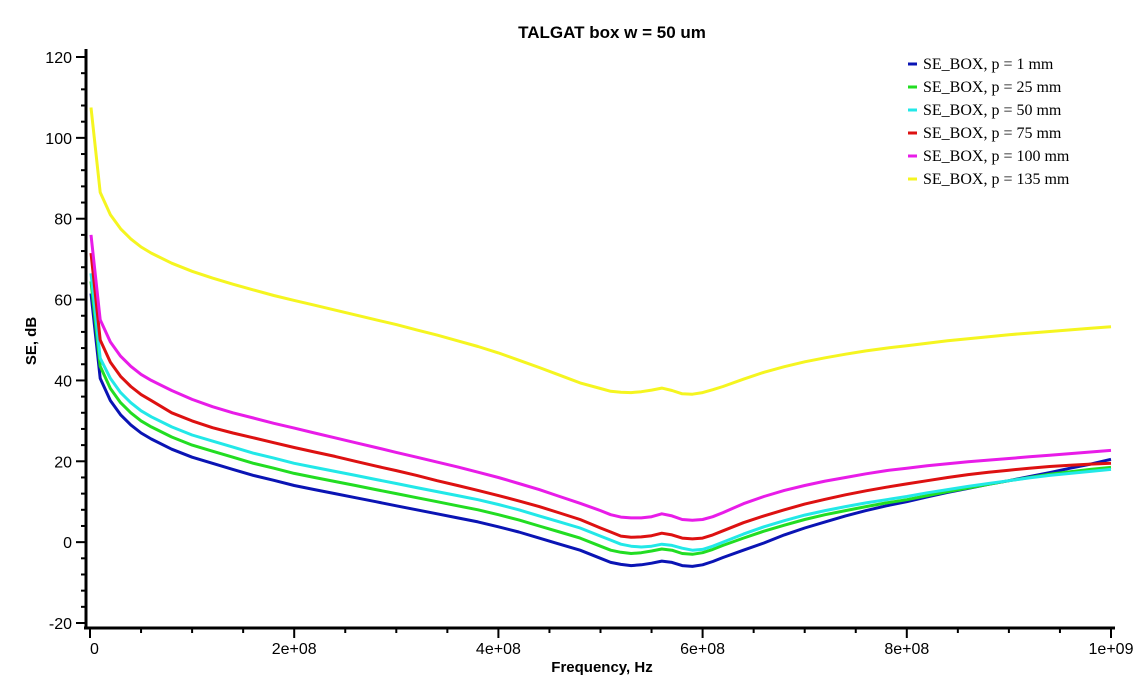  I want to click on x-tick-label: 1e+09, so click(1111, 649).